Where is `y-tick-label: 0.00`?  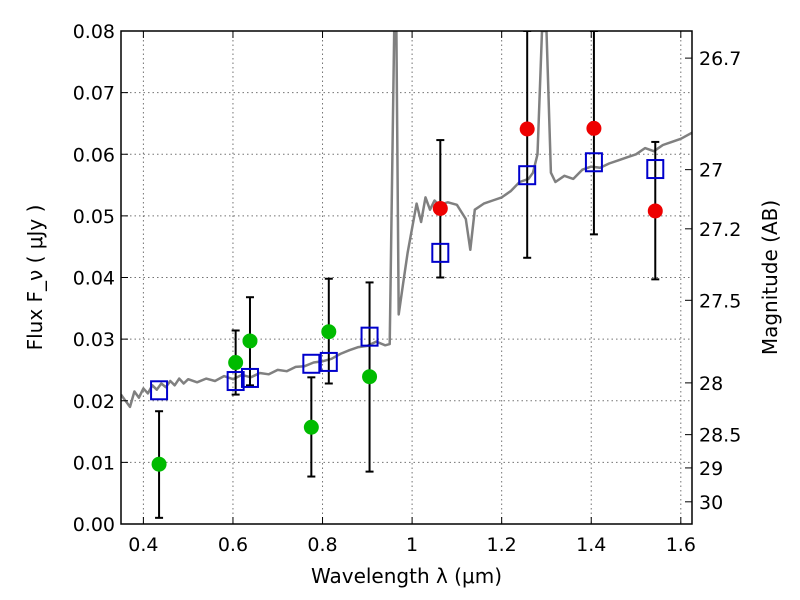
y-tick-label: 0.00 is located at coordinates (94, 525).